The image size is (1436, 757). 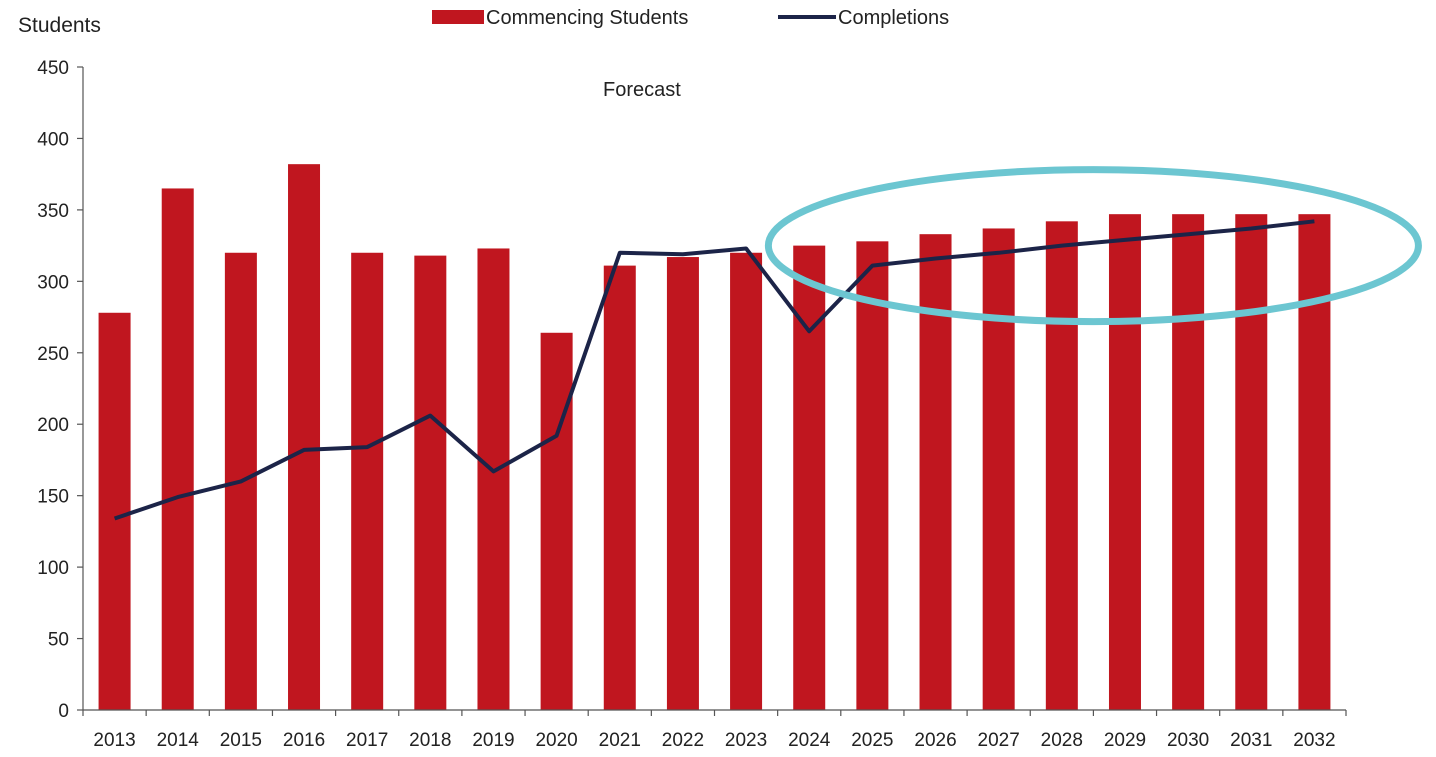 What do you see at coordinates (53, 568) in the screenshot?
I see `y-tick-label: 100` at bounding box center [53, 568].